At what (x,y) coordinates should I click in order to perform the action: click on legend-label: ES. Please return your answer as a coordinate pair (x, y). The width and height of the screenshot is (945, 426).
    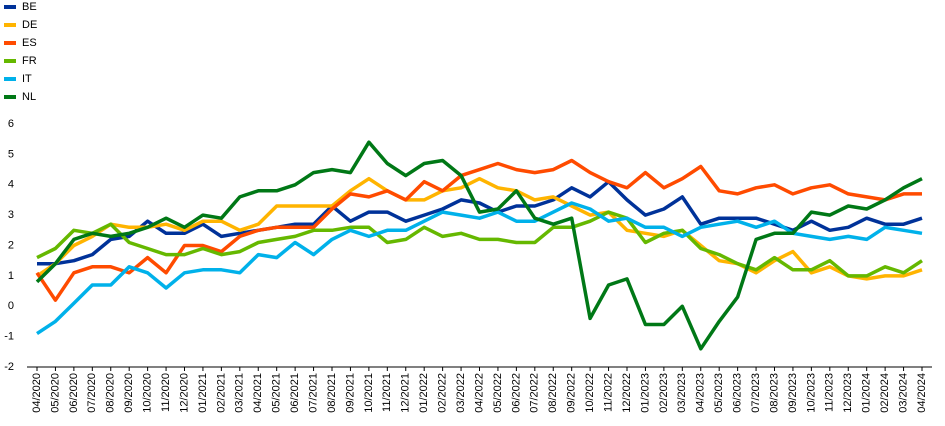
    Looking at the image, I should click on (29, 43).